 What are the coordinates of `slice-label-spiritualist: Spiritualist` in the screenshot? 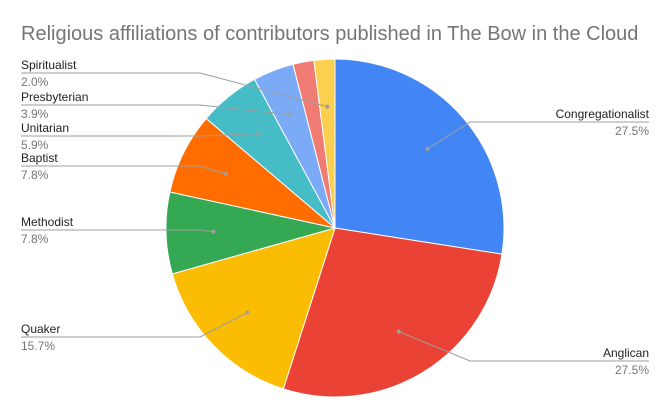 It's located at (49, 65).